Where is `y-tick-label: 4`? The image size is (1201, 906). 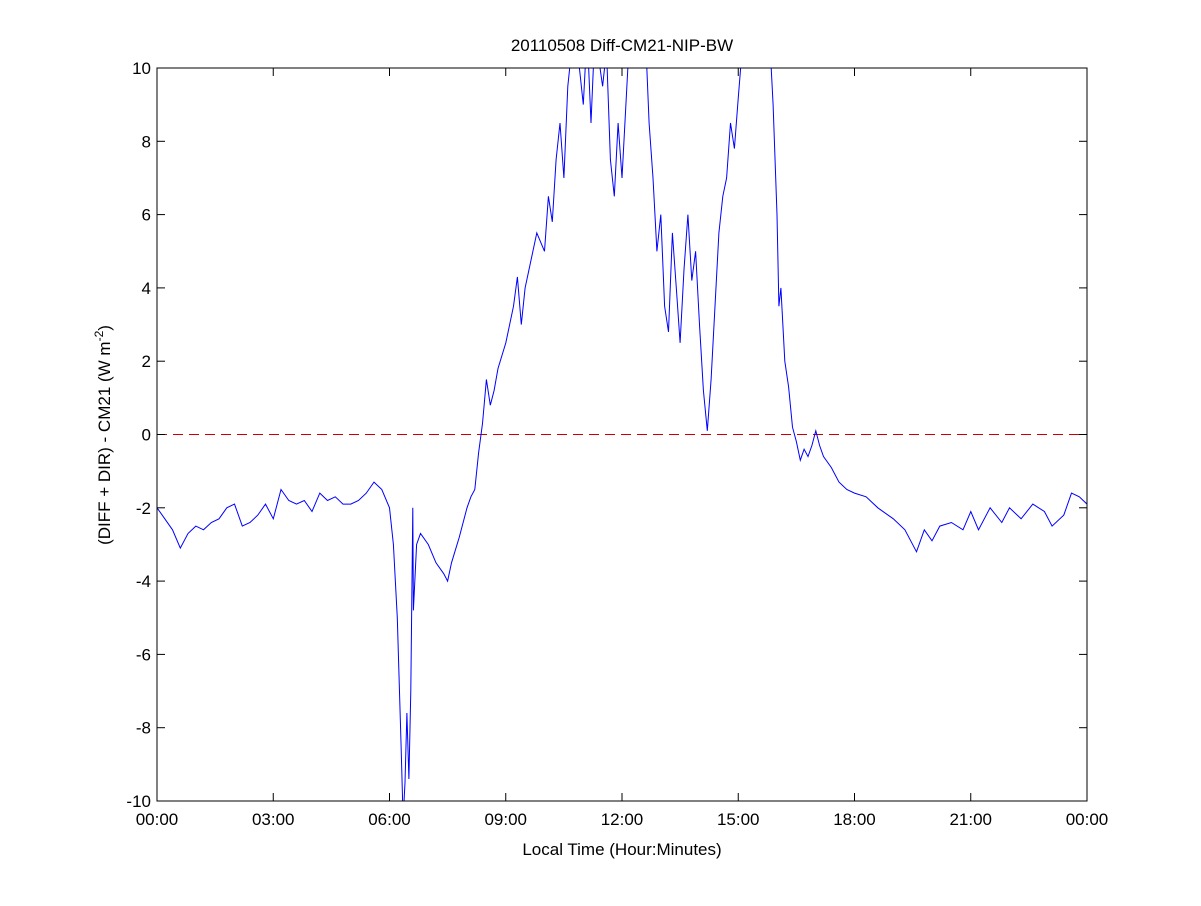
y-tick-label: 4 is located at coordinates (146, 288).